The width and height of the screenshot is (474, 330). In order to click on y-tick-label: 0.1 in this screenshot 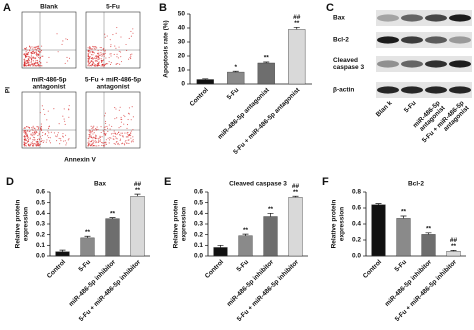, I will do `click(40, 245)`.